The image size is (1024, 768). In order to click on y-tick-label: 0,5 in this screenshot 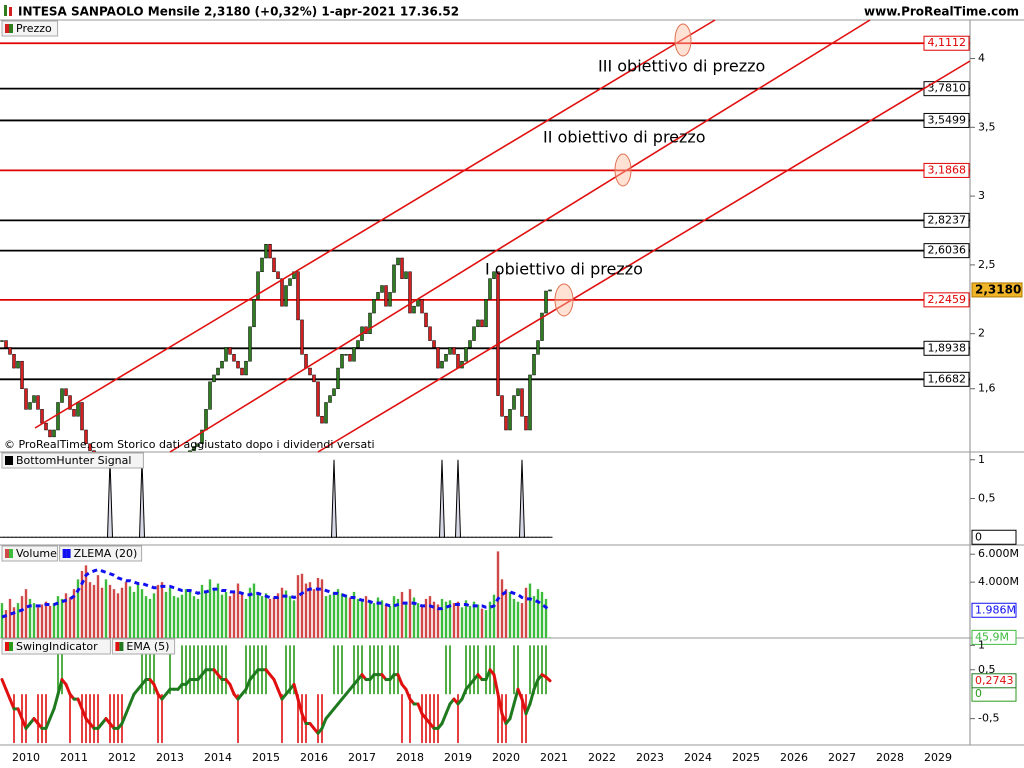, I will do `click(987, 498)`.